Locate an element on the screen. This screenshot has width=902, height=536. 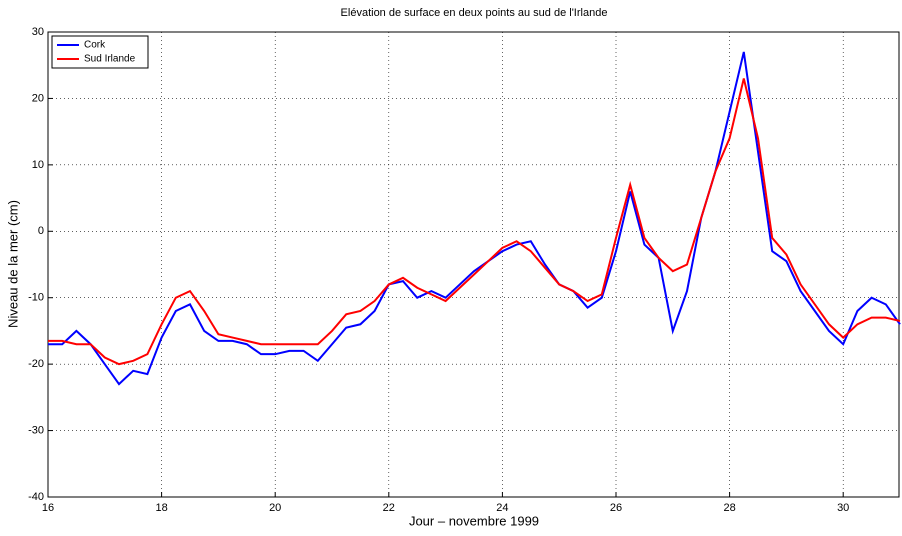
x-axis-label: Jour – novembre 1999 is located at coordinates (474, 520).